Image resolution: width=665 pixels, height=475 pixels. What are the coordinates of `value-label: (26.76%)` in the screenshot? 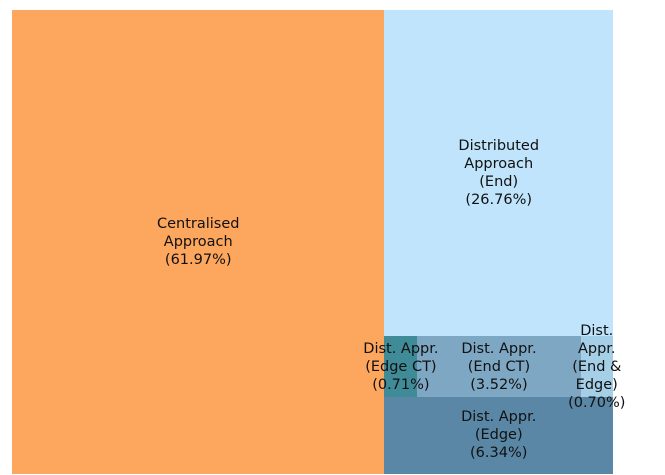 It's located at (499, 200).